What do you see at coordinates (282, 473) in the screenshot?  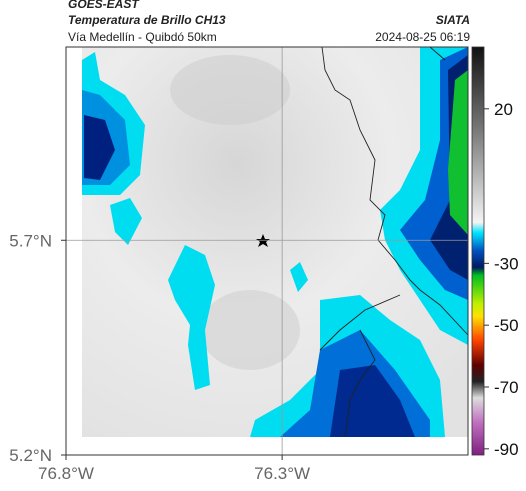 I see `x-tick-label: 76.3°W` at bounding box center [282, 473].